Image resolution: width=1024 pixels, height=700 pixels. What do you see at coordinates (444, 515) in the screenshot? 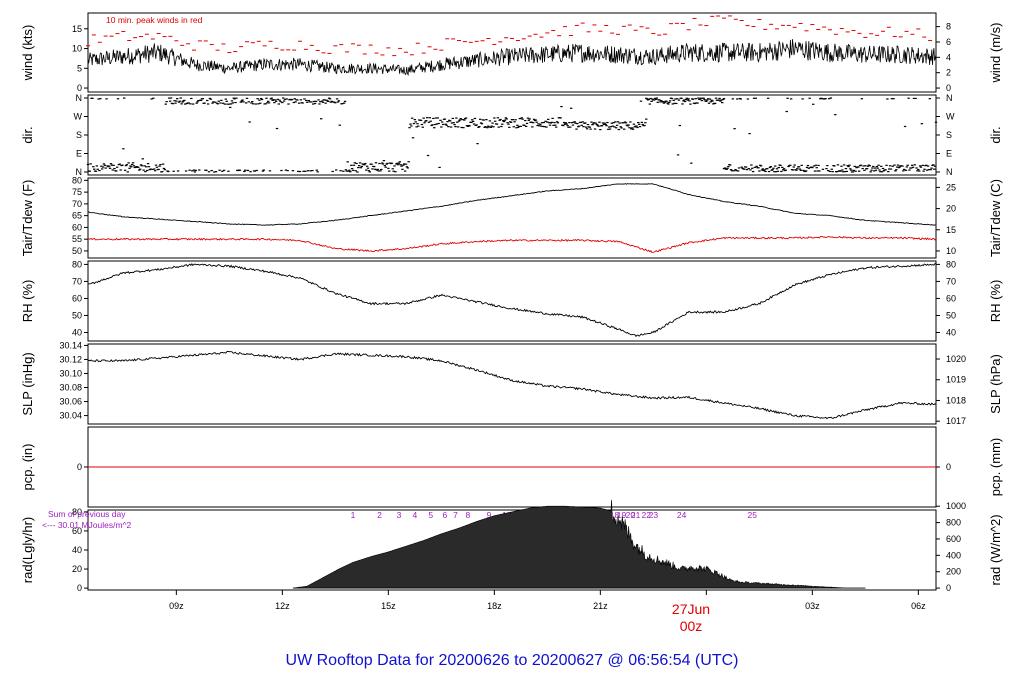
I see `radiation-hour-label: 6` at bounding box center [444, 515].